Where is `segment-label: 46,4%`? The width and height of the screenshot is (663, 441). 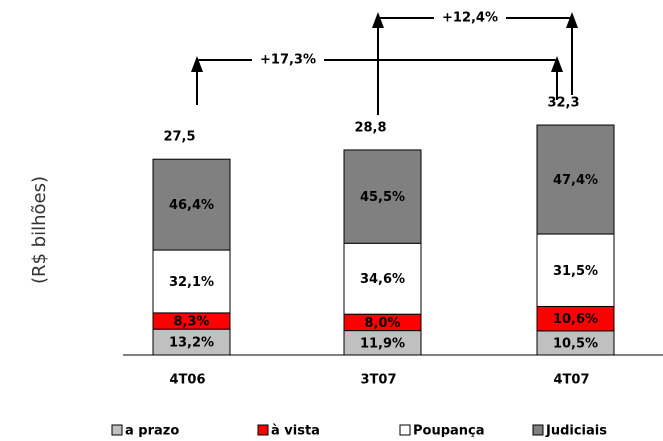 segment-label: 46,4% is located at coordinates (191, 205).